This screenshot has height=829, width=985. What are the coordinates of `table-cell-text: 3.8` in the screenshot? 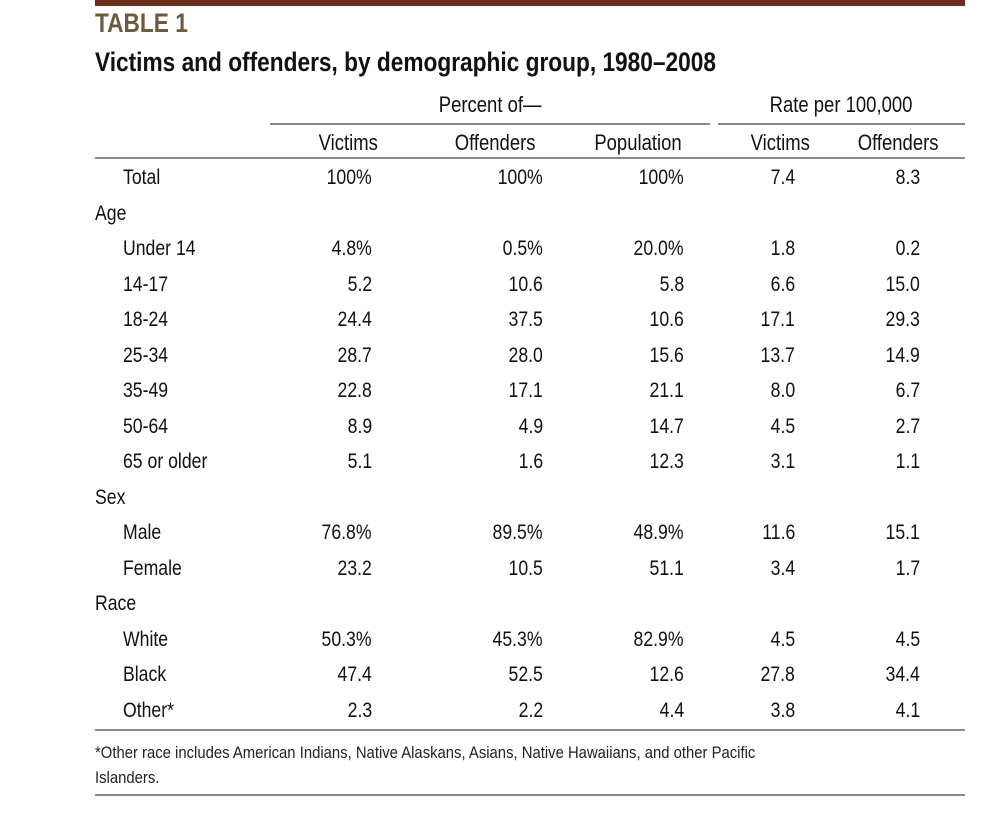 It's located at (782, 710).